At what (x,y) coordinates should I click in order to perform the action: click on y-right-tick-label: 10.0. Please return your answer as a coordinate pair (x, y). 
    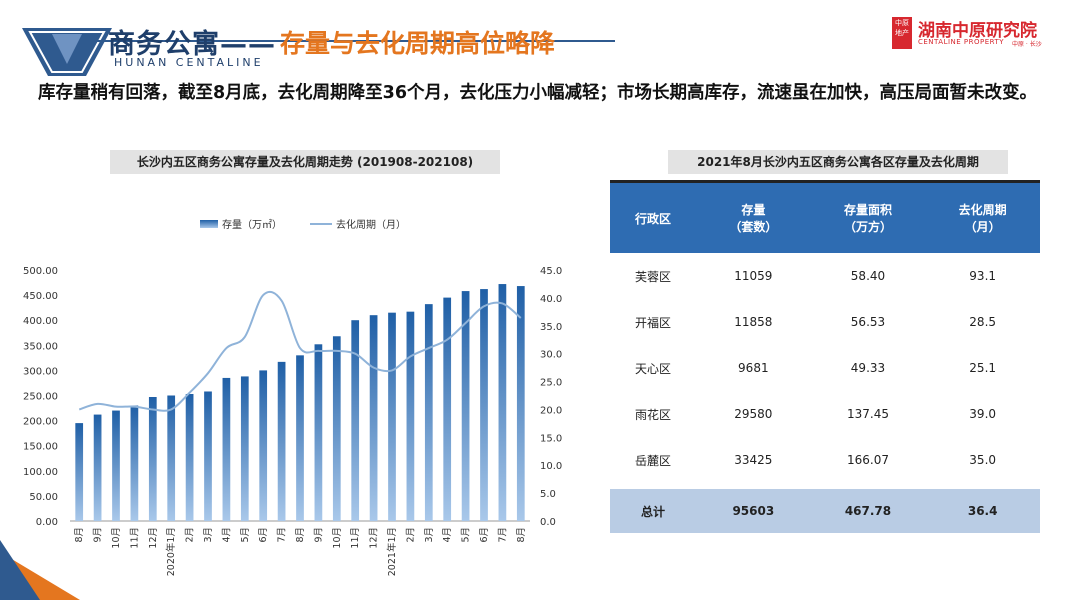
    Looking at the image, I should click on (551, 466).